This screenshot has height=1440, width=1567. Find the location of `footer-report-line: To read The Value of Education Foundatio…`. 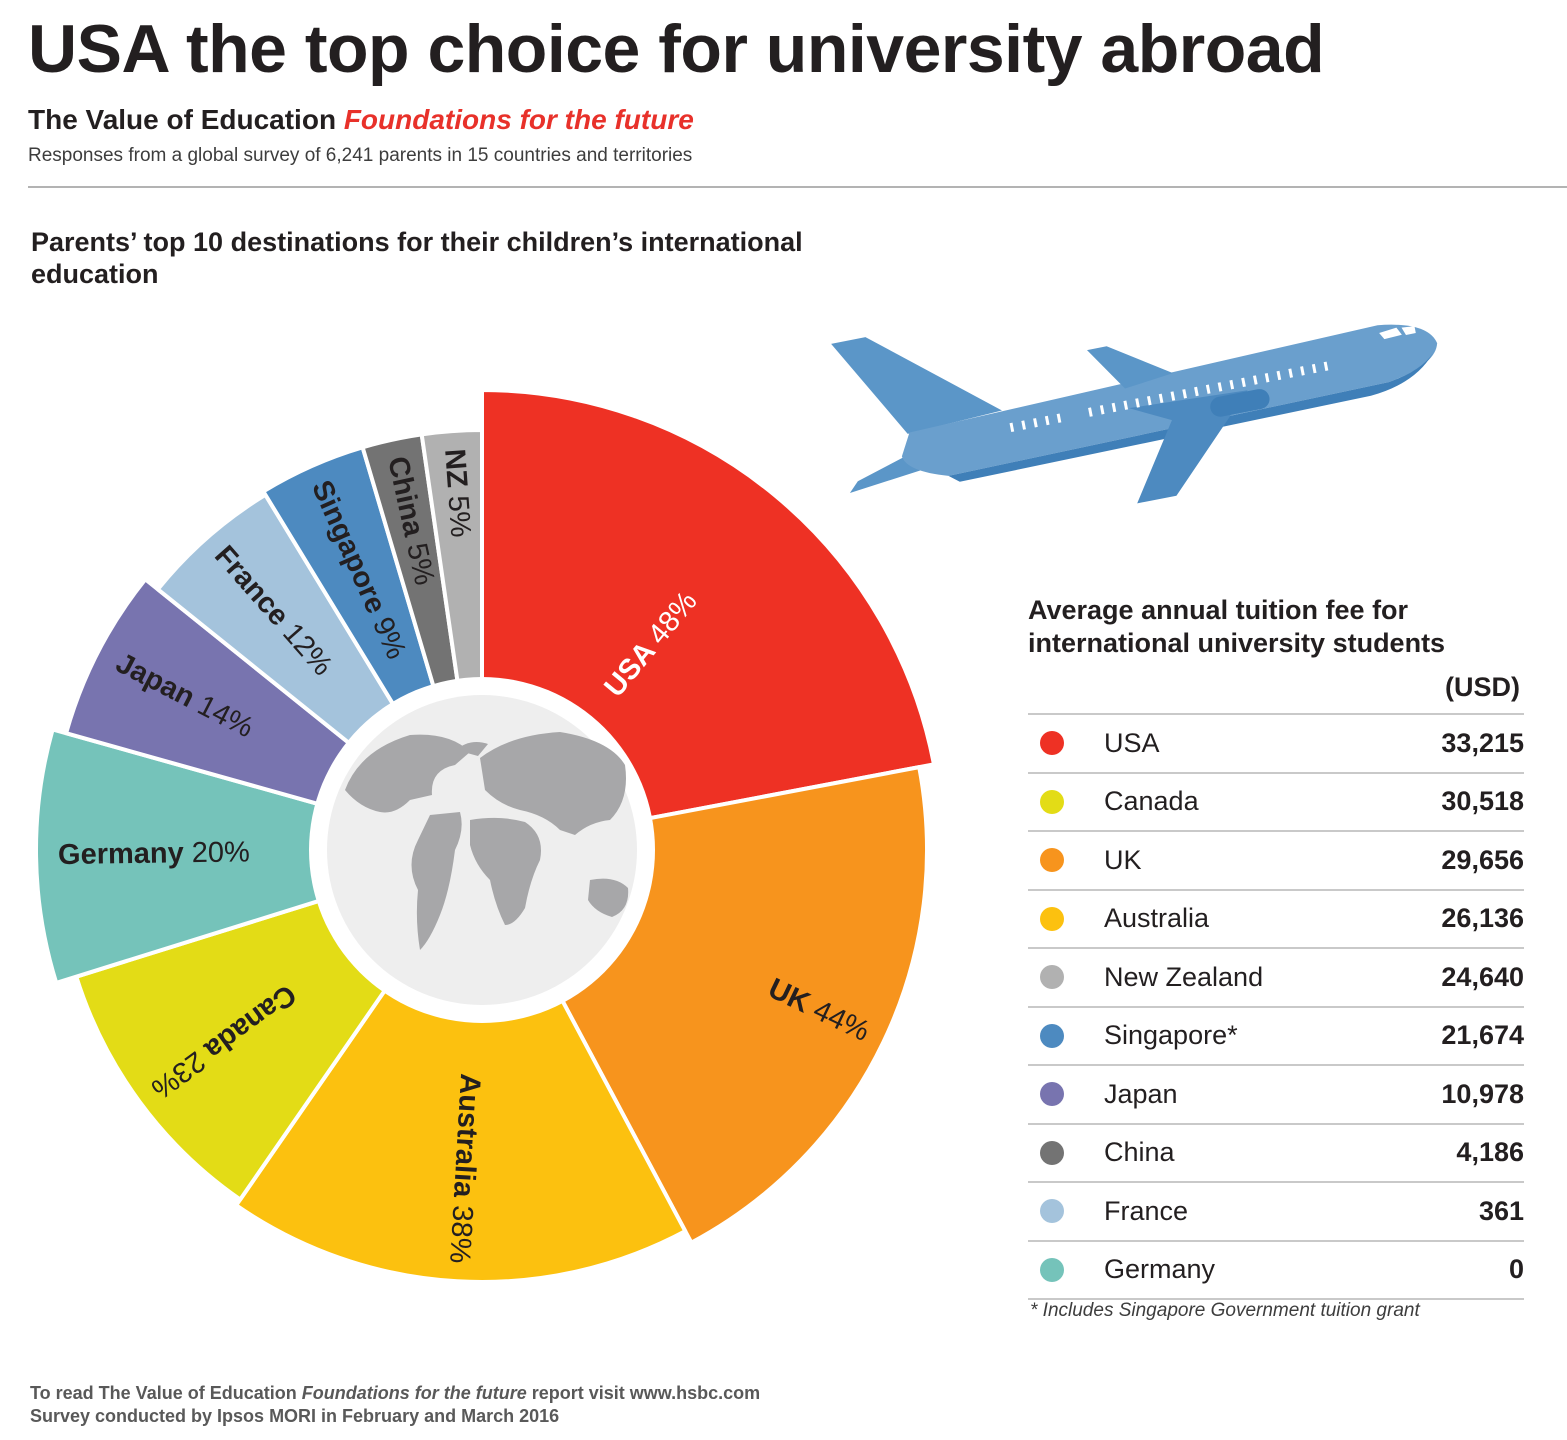

footer-report-line: To read The Value of Education Foundatio… is located at coordinates (395, 1393).